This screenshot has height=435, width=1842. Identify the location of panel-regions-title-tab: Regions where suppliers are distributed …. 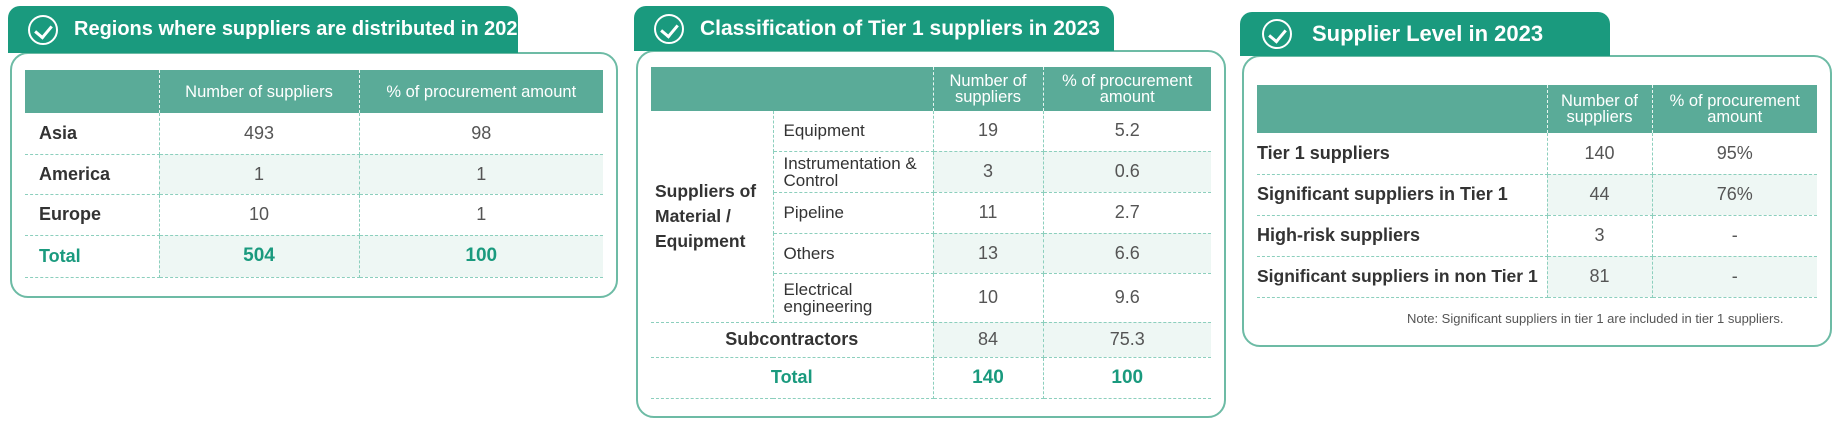
(268, 29).